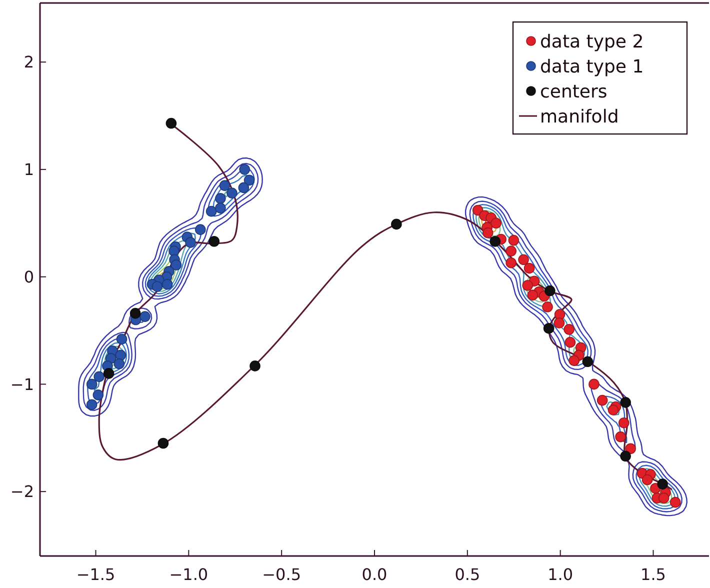  Describe the element at coordinates (188, 574) in the screenshot. I see `x-tick-label: −1.0` at that location.